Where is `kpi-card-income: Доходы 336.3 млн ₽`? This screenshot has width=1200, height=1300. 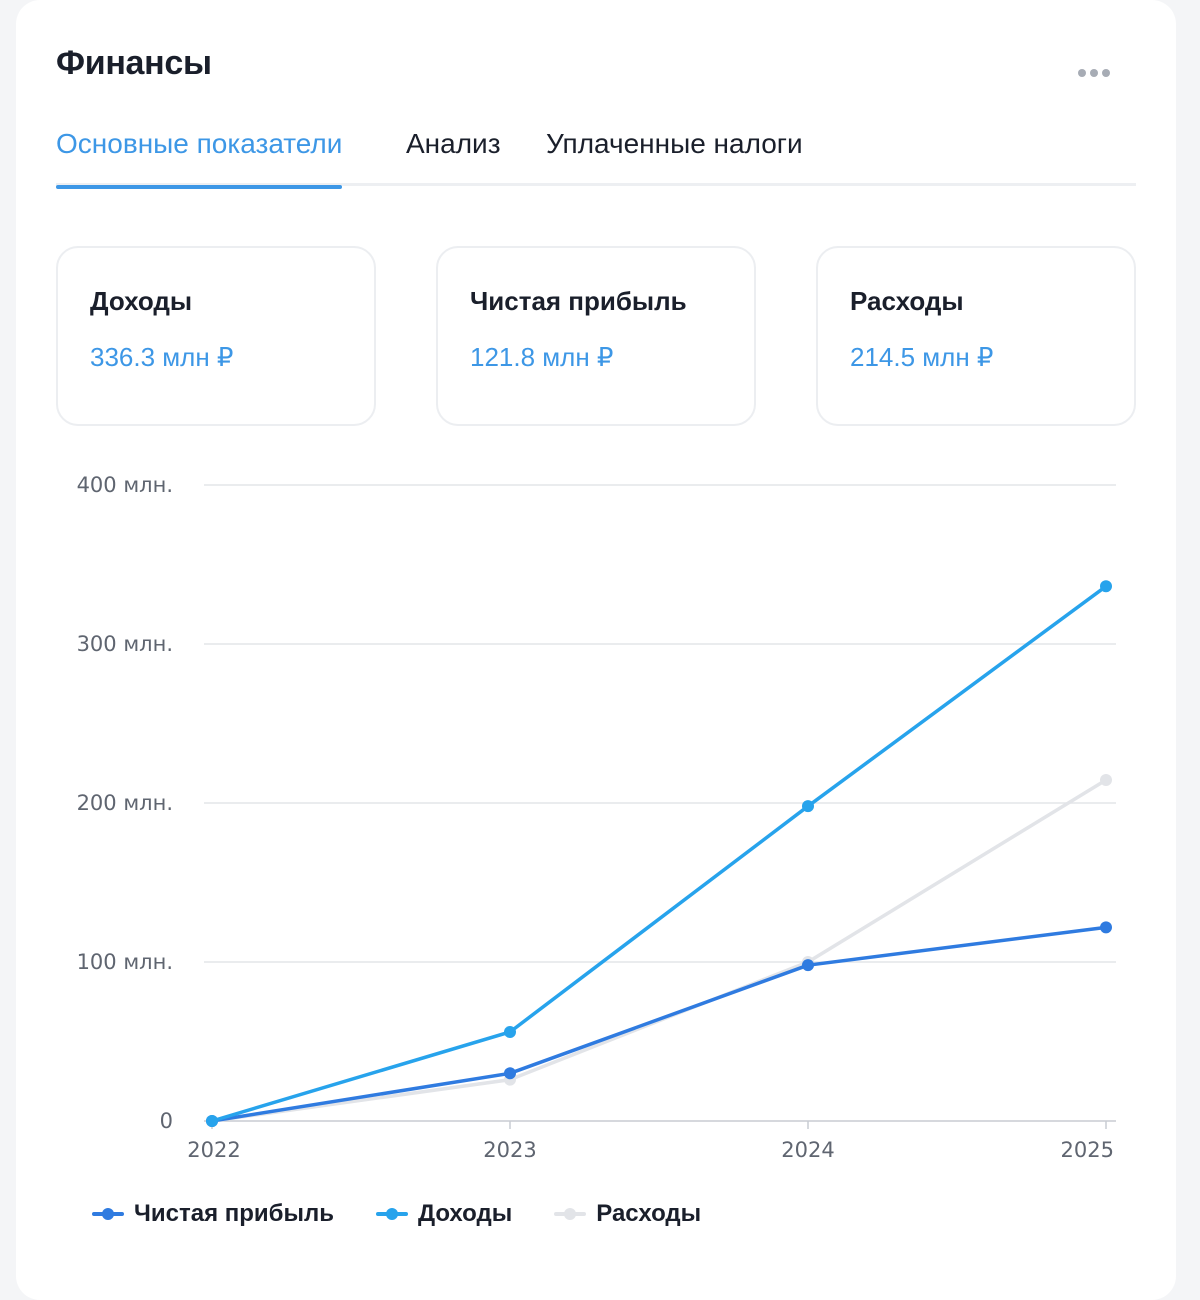
kpi-card-income: Доходы 336.3 млн ₽ is located at coordinates (216, 336).